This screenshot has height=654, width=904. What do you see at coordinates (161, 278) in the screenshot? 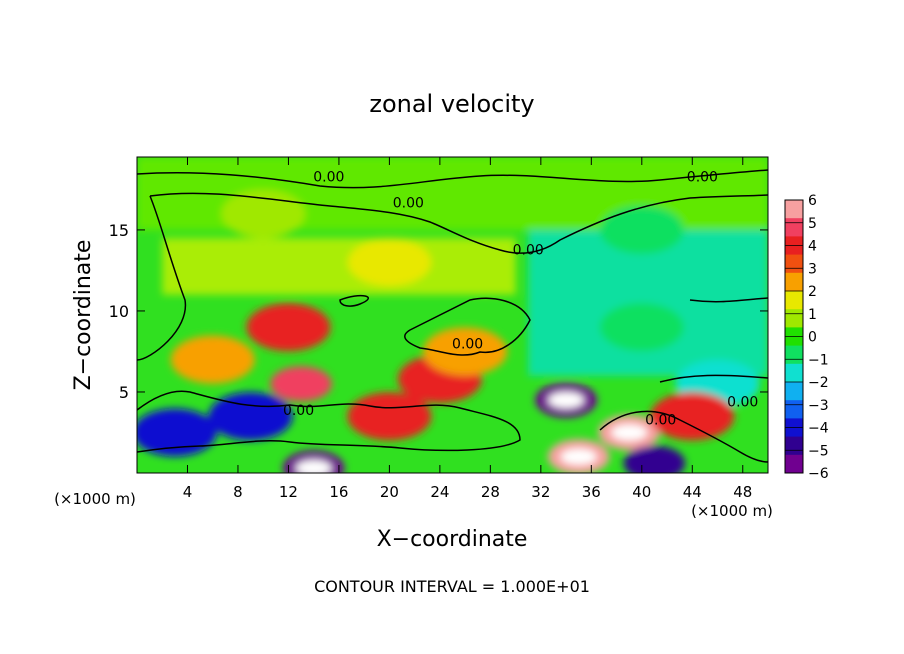
I see `zero-contour-left` at bounding box center [161, 278].